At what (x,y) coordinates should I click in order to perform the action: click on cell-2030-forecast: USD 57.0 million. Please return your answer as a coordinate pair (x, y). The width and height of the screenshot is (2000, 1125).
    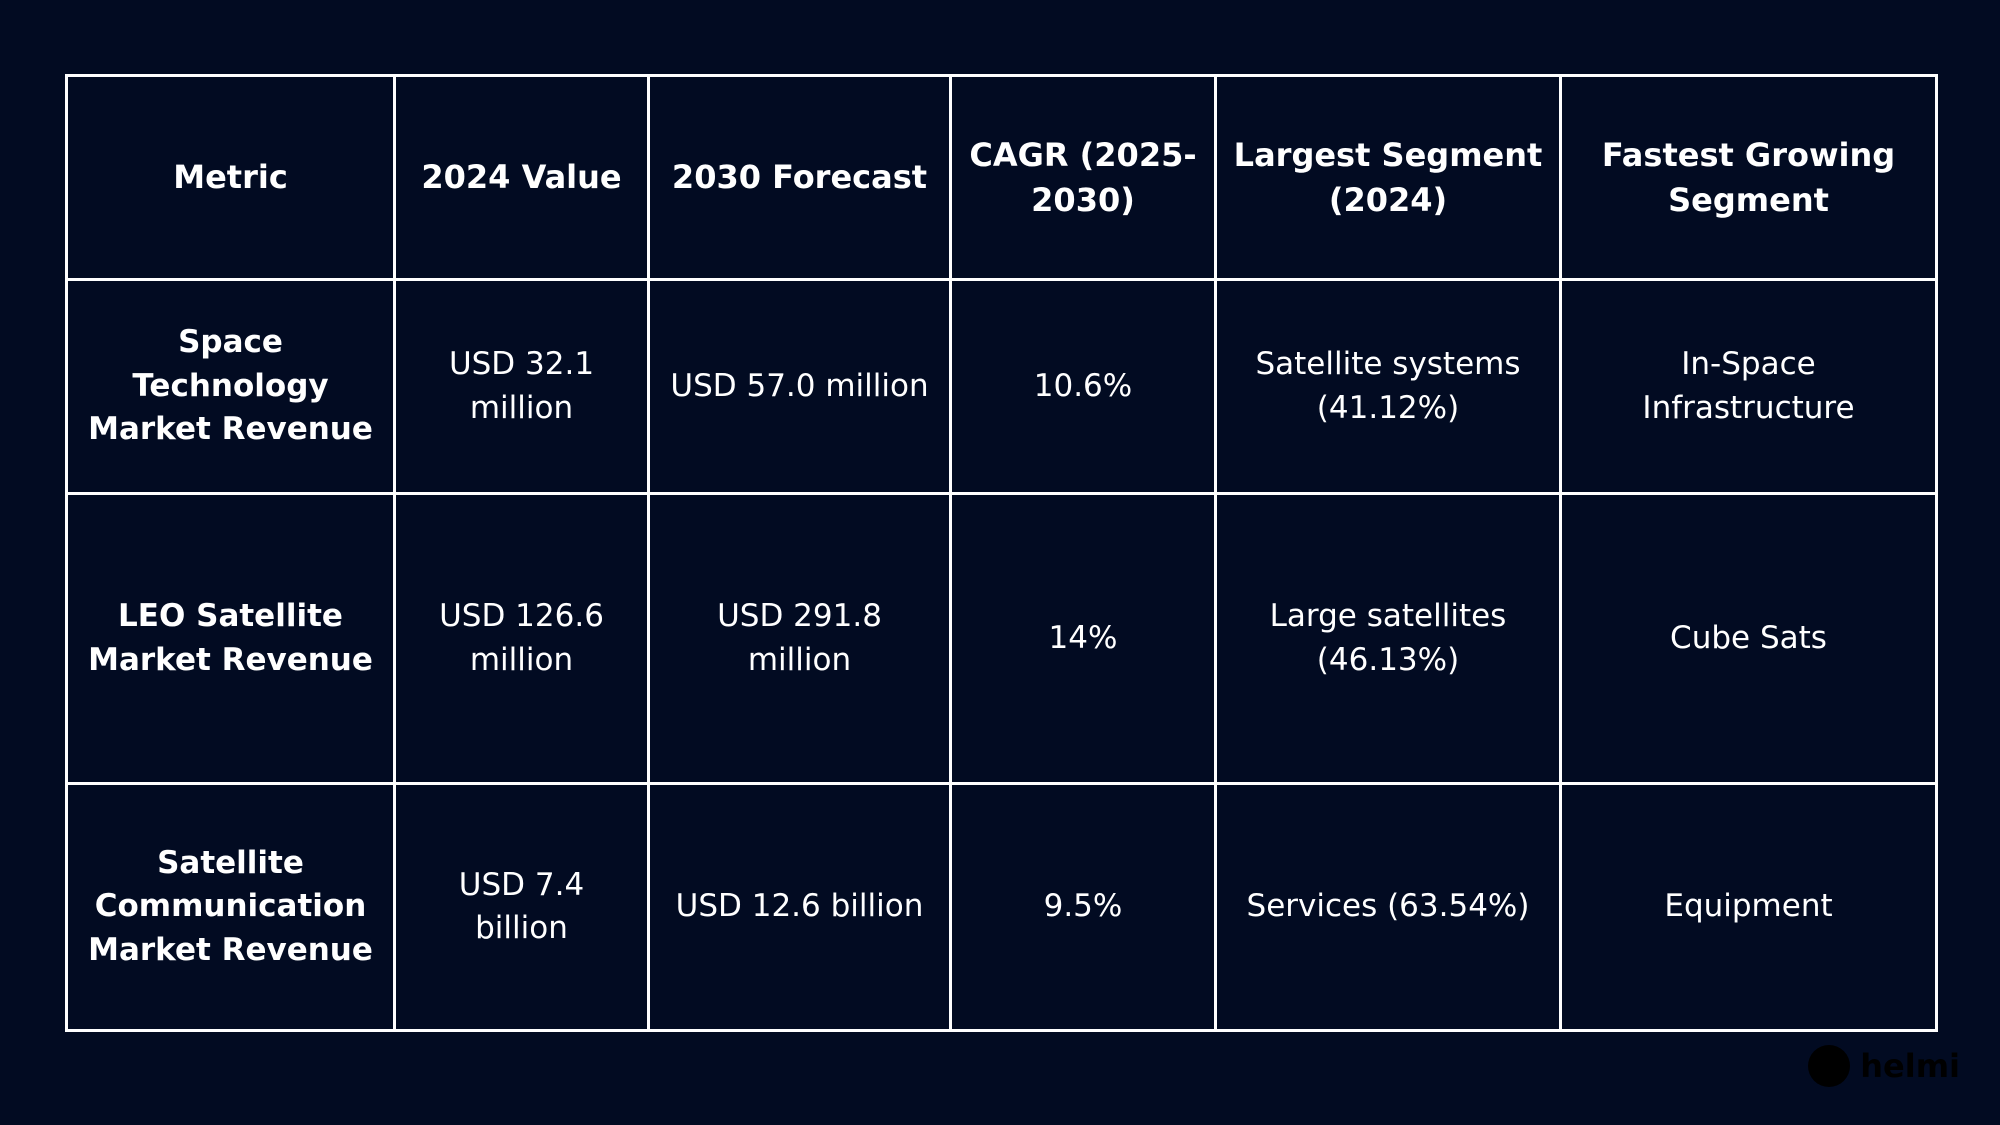
    Looking at the image, I should click on (799, 386).